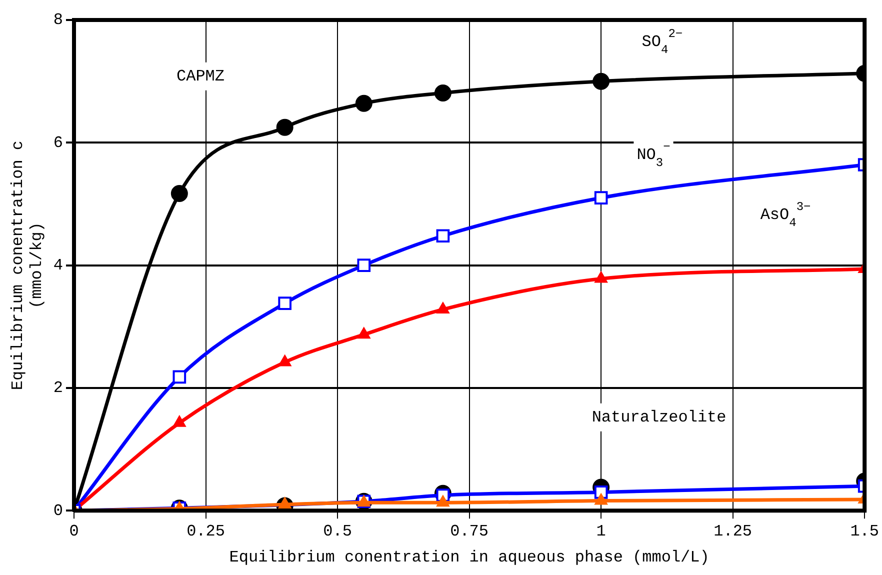 This screenshot has width=882, height=575. What do you see at coordinates (58, 143) in the screenshot?
I see `y-tick-label: 6` at bounding box center [58, 143].